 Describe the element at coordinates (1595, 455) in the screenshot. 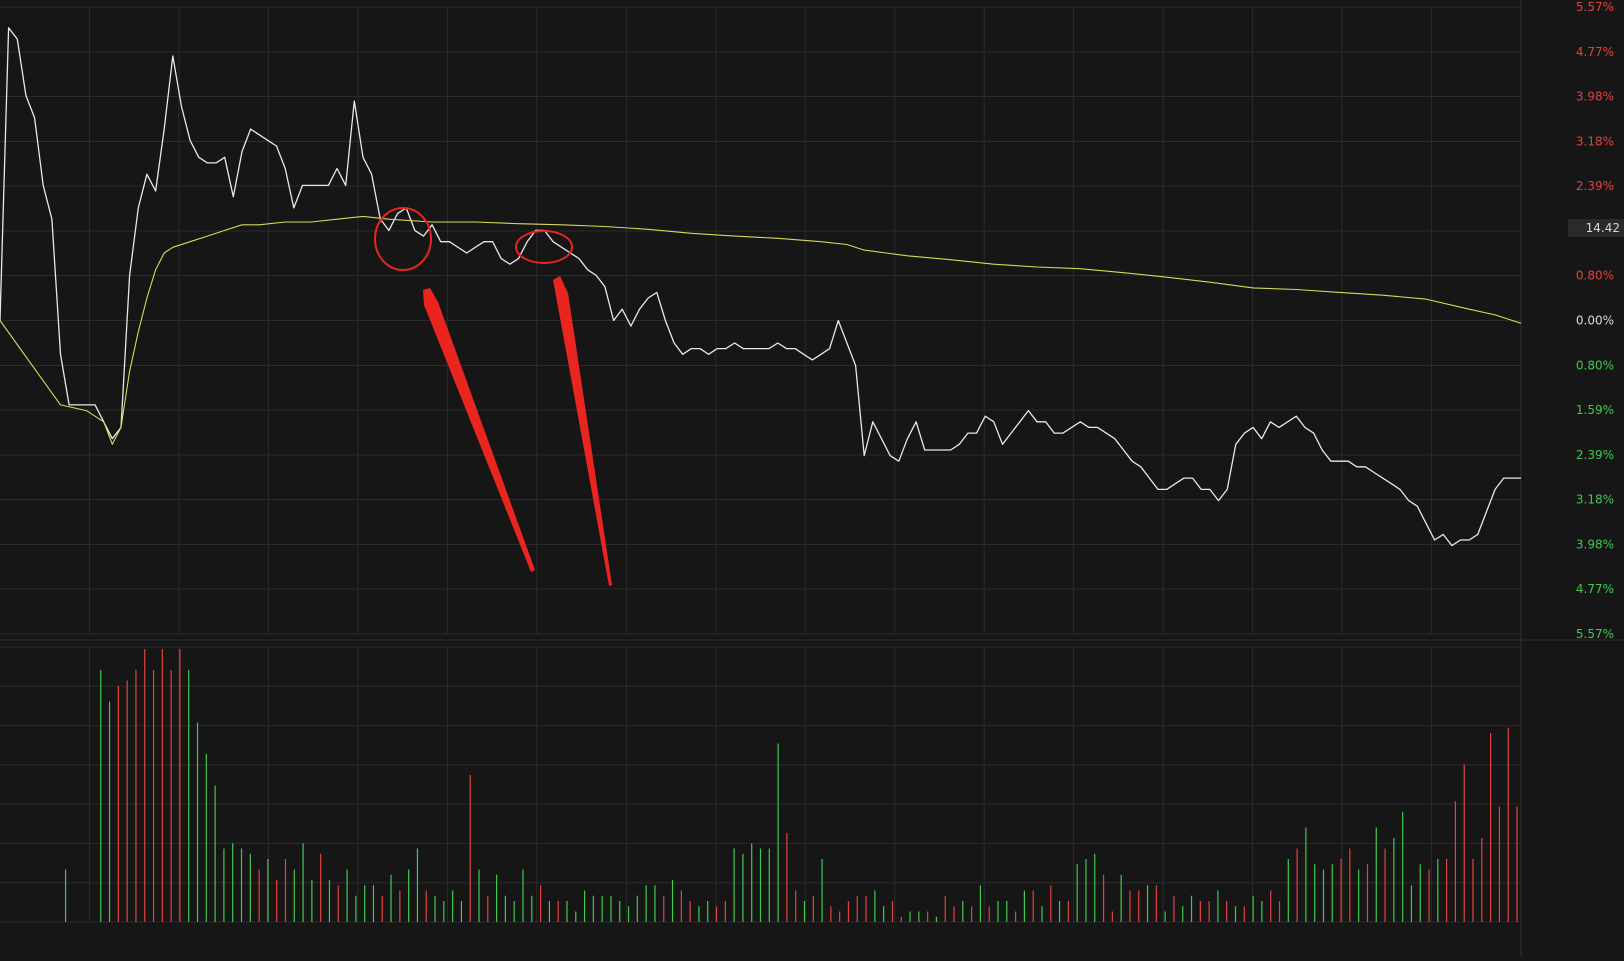

I see `y-tick-label: 2.39%` at that location.